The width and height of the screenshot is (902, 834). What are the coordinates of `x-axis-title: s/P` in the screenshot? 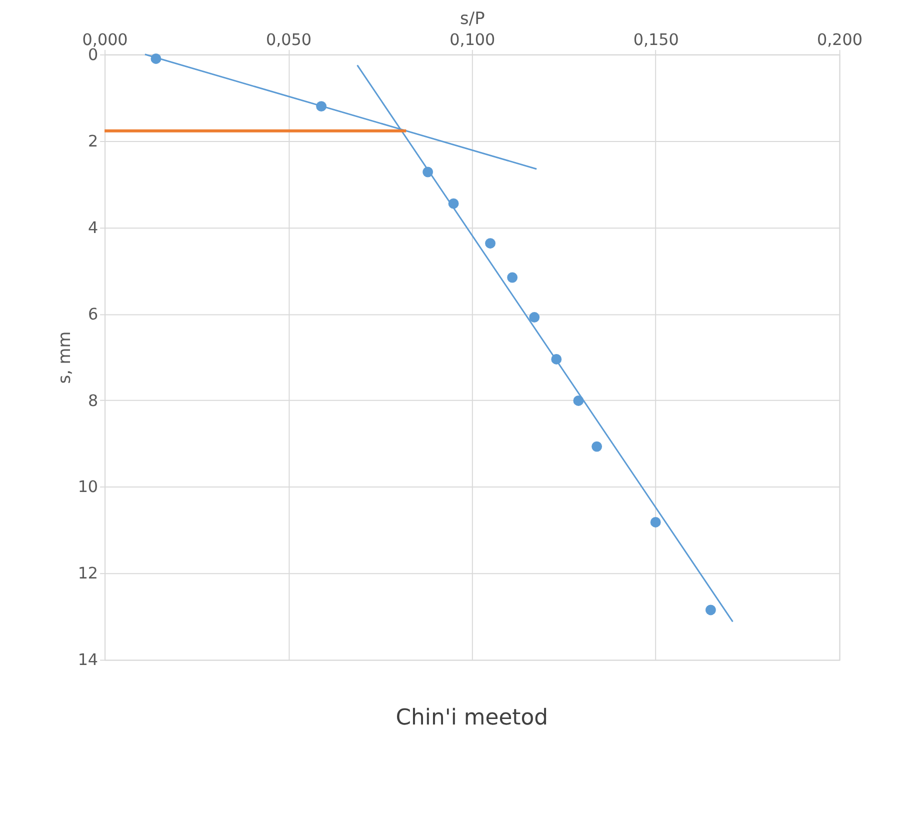 It's located at (472, 18).